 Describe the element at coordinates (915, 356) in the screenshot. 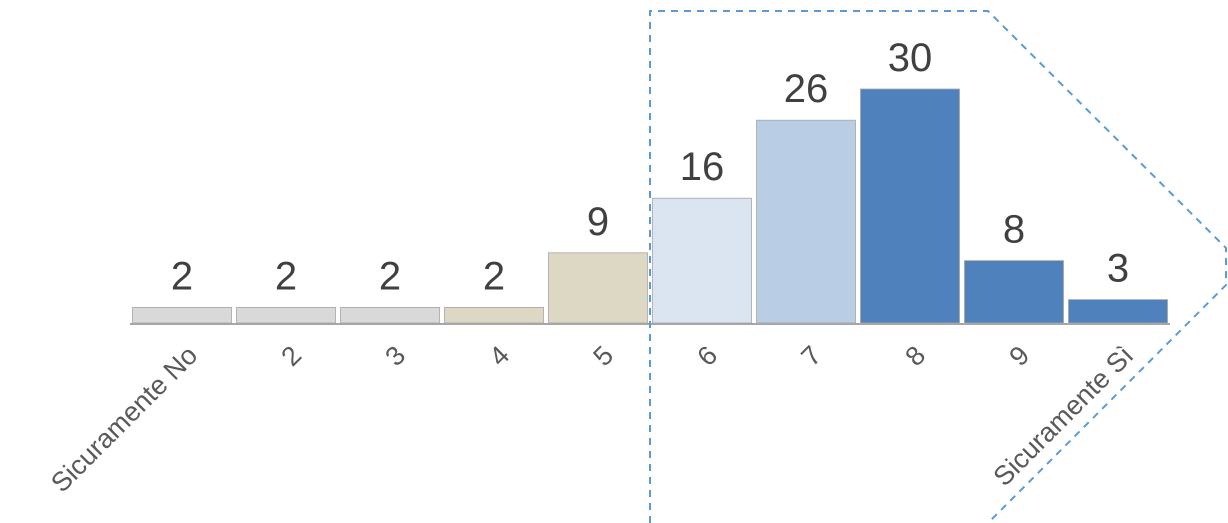

I see `x-tick-label: 8` at that location.